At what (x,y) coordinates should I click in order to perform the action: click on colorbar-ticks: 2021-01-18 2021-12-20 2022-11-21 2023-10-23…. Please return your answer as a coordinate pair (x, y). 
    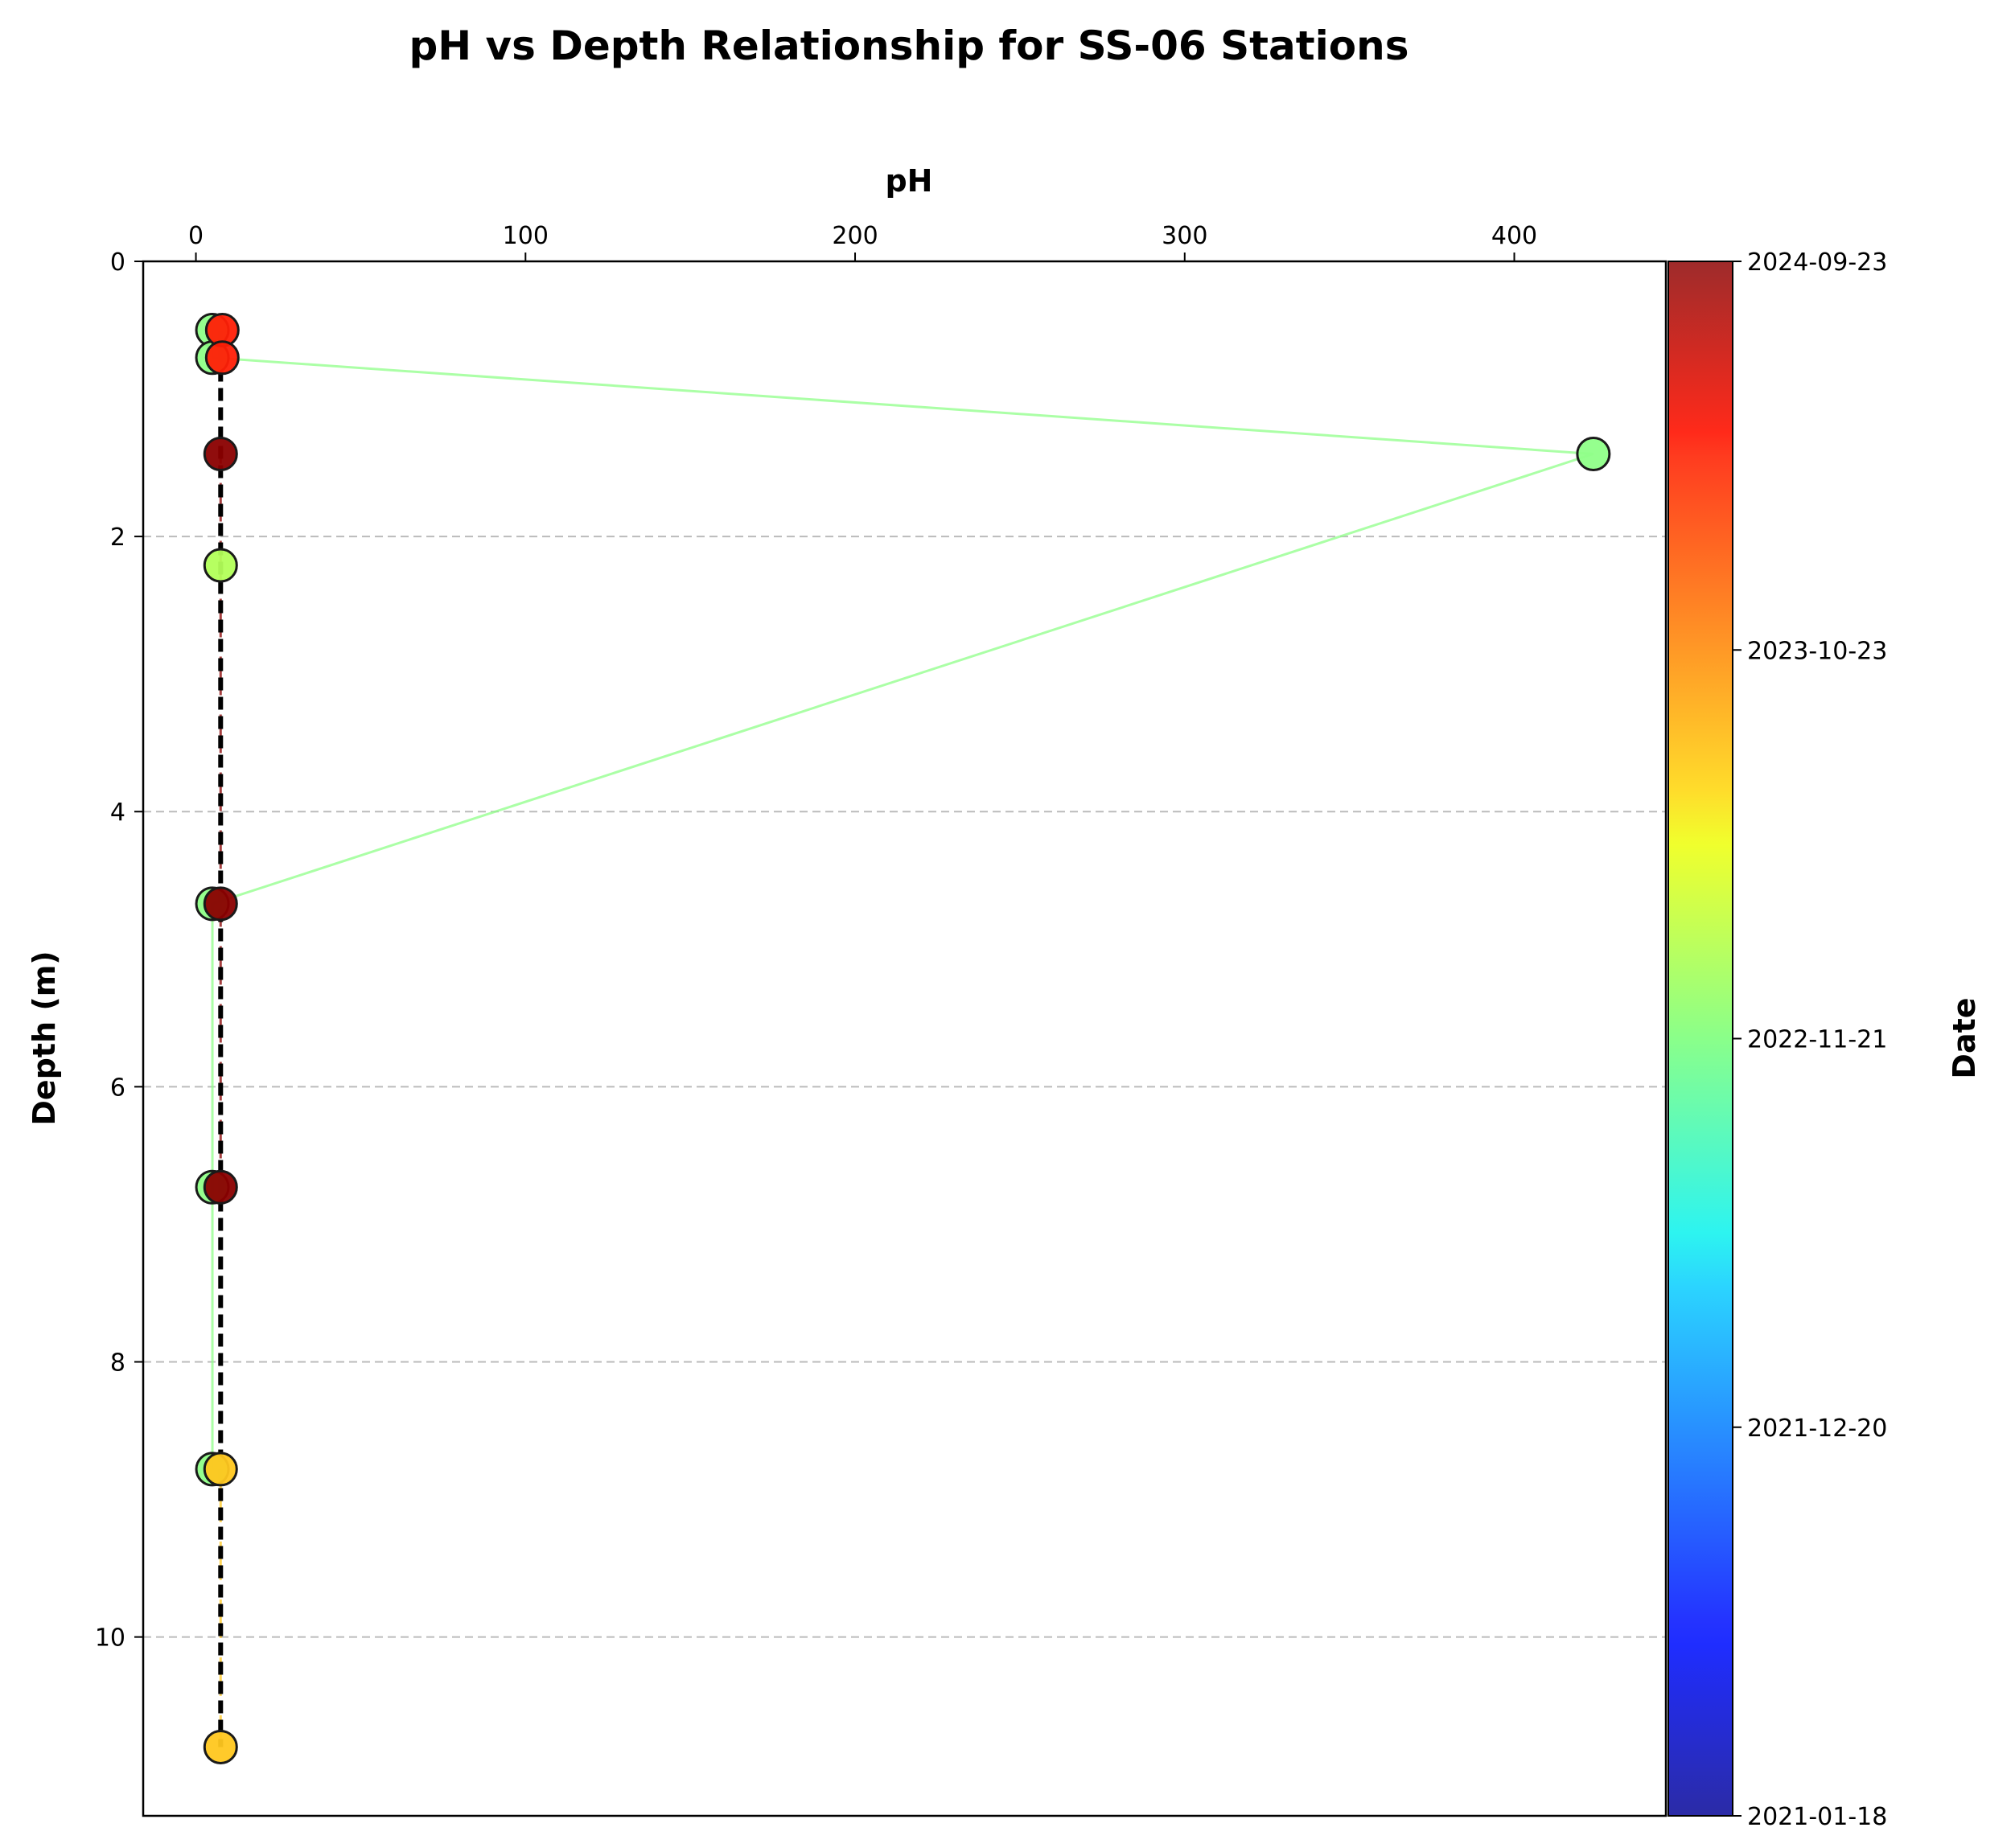
    Looking at the image, I should click on (1810, 1039).